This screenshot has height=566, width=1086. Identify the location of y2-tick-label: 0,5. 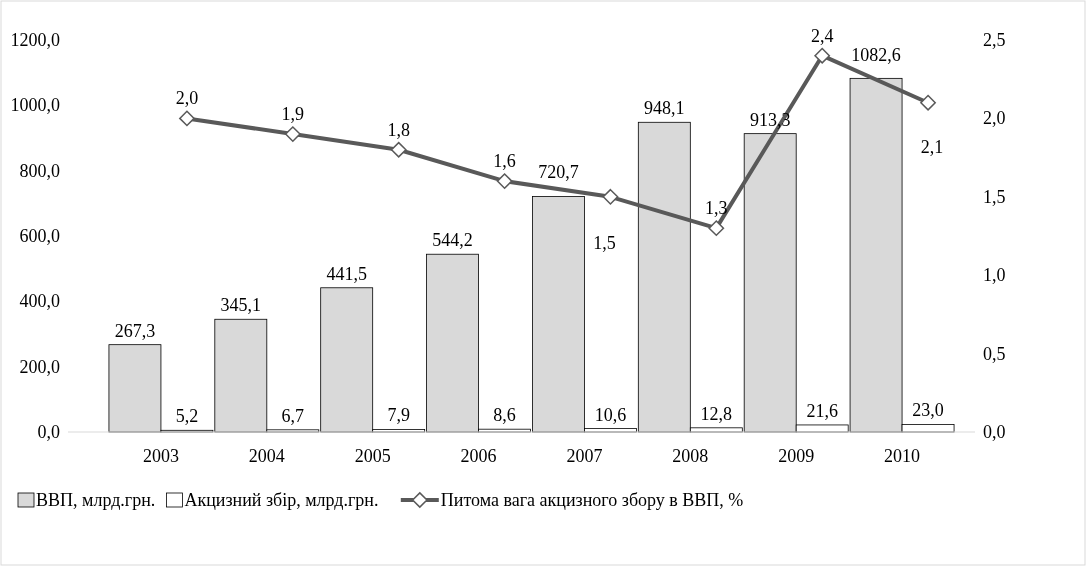
(994, 353).